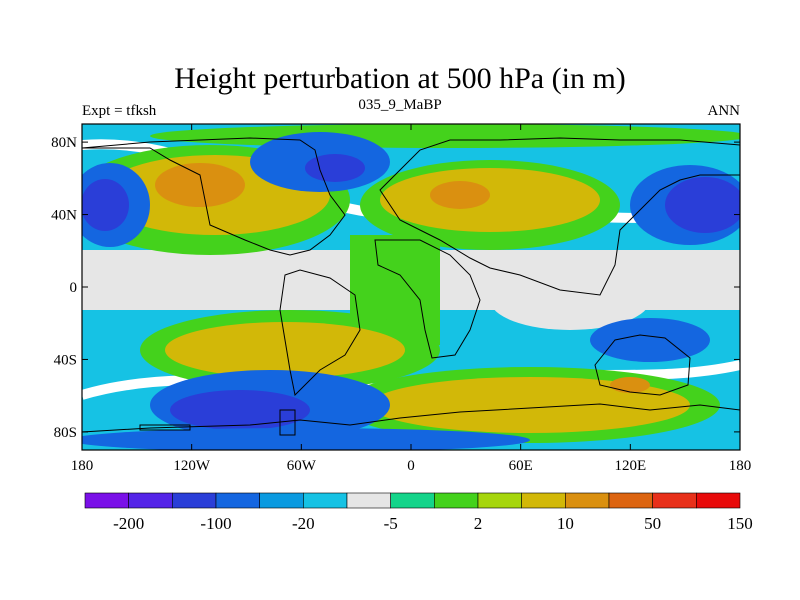 The width and height of the screenshot is (800, 600). What do you see at coordinates (128, 523) in the screenshot?
I see `colorbar-label: -200` at bounding box center [128, 523].